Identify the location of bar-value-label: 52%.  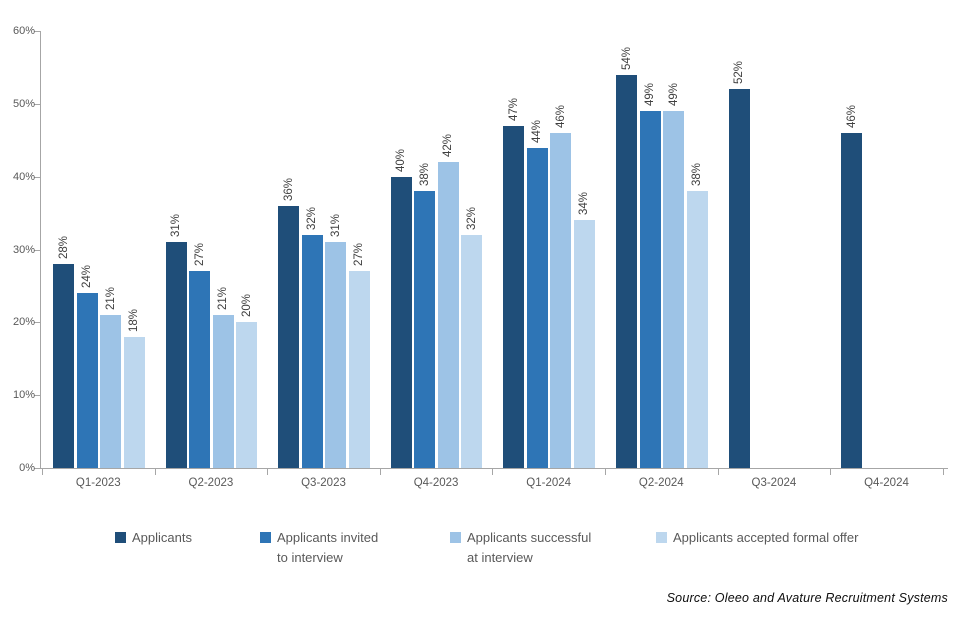
(739, 73).